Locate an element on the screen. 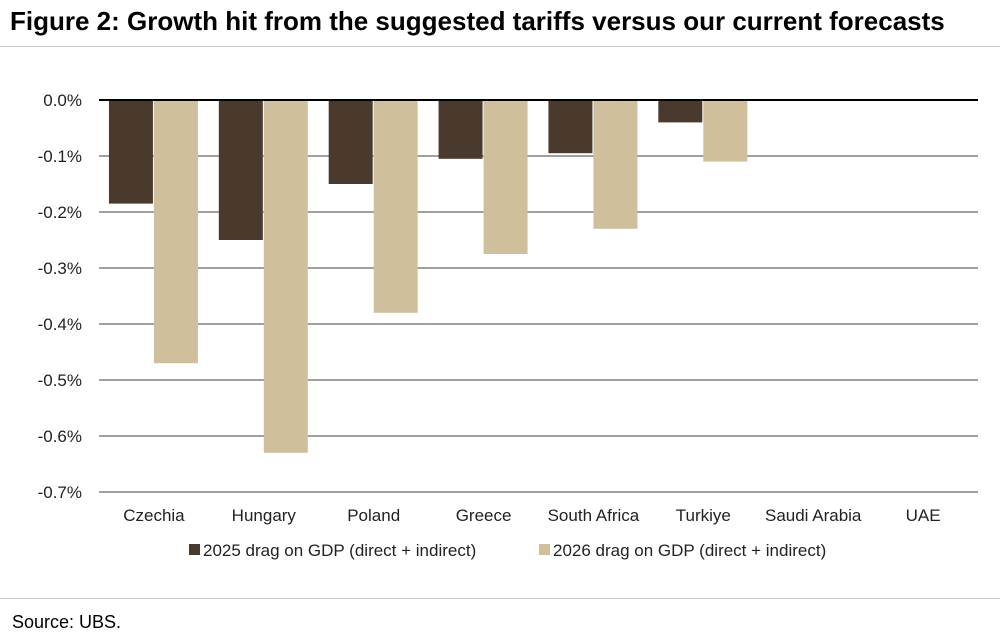  source-note: Source: UBS. is located at coordinates (67, 622).